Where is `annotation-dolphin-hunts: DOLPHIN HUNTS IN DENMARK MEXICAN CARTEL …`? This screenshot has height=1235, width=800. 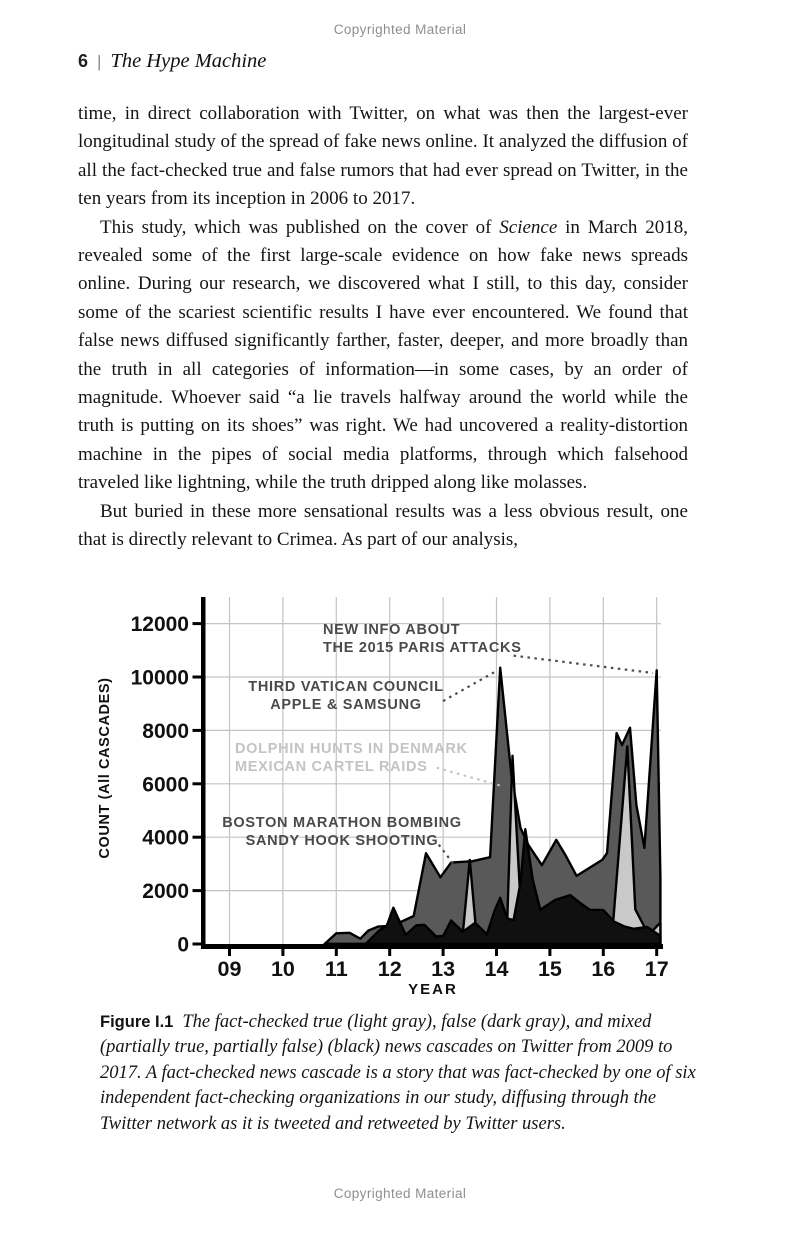
annotation-dolphin-hunts: DOLPHIN HUNTS IN DENMARK MEXICAN CARTEL … is located at coordinates (351, 758).